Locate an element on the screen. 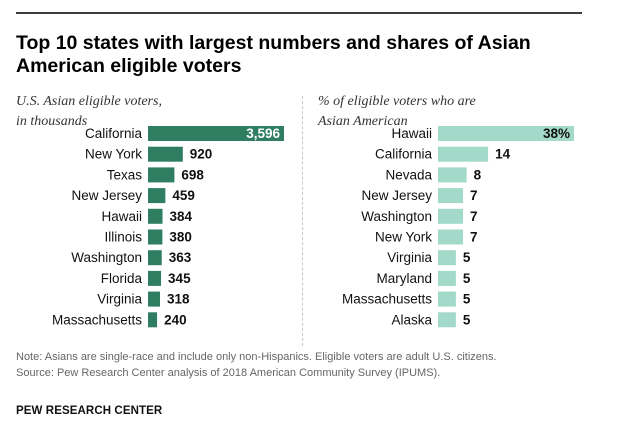 This screenshot has width=640, height=425. value-label: 3,596 is located at coordinates (263, 133).